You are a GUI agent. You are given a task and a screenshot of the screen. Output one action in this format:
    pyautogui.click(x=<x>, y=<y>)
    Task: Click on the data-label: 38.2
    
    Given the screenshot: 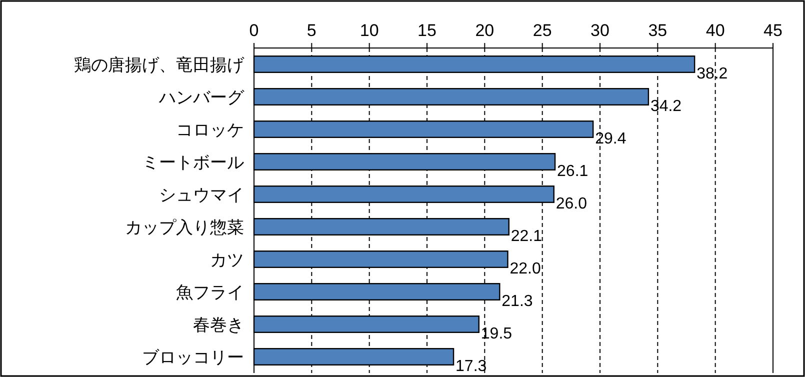 What is the action you would take?
    pyautogui.click(x=712, y=73)
    